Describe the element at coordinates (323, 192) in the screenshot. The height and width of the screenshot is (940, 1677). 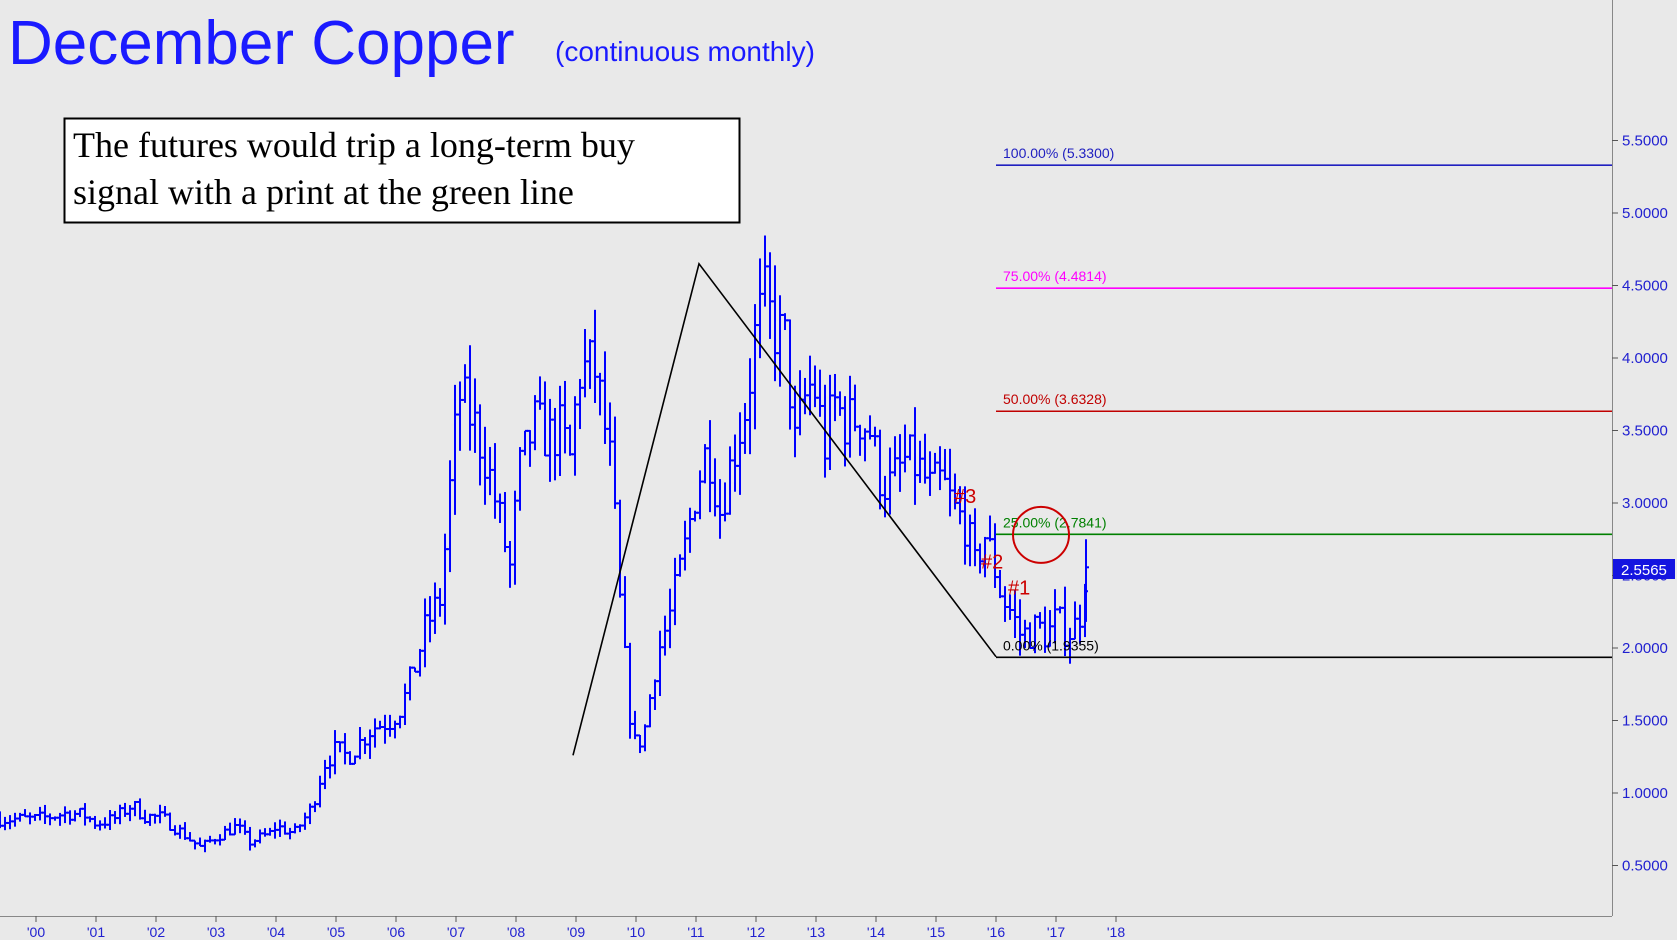
I see `annotation-line-2: signal with a print at the green line` at that location.